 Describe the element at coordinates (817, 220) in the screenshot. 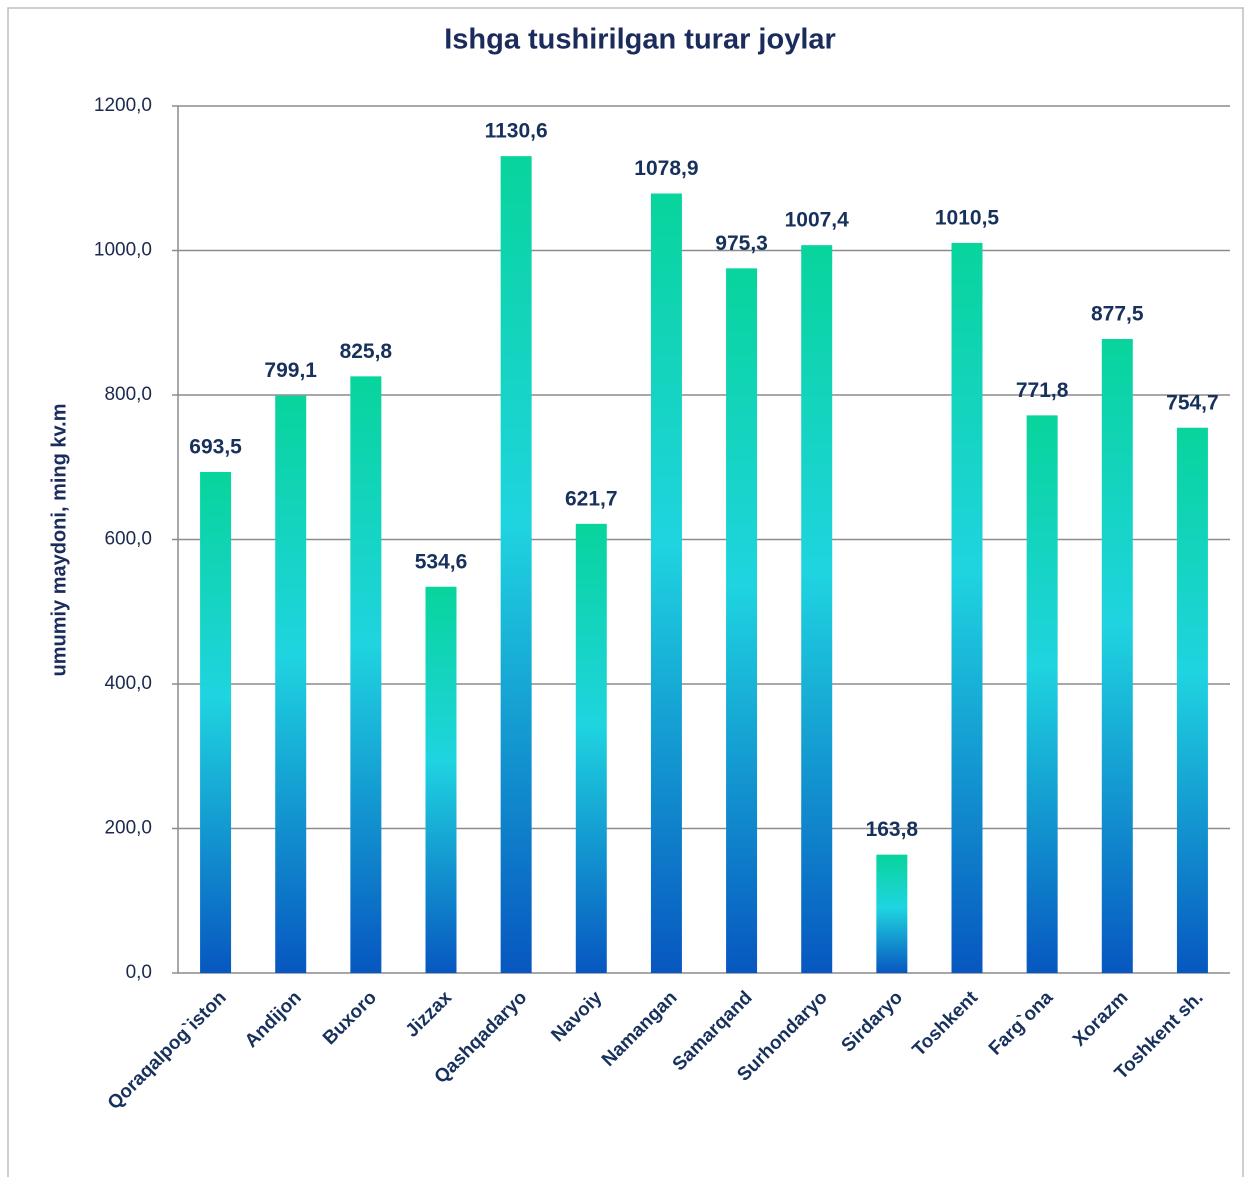

I see `data-label: 1007,4` at that location.